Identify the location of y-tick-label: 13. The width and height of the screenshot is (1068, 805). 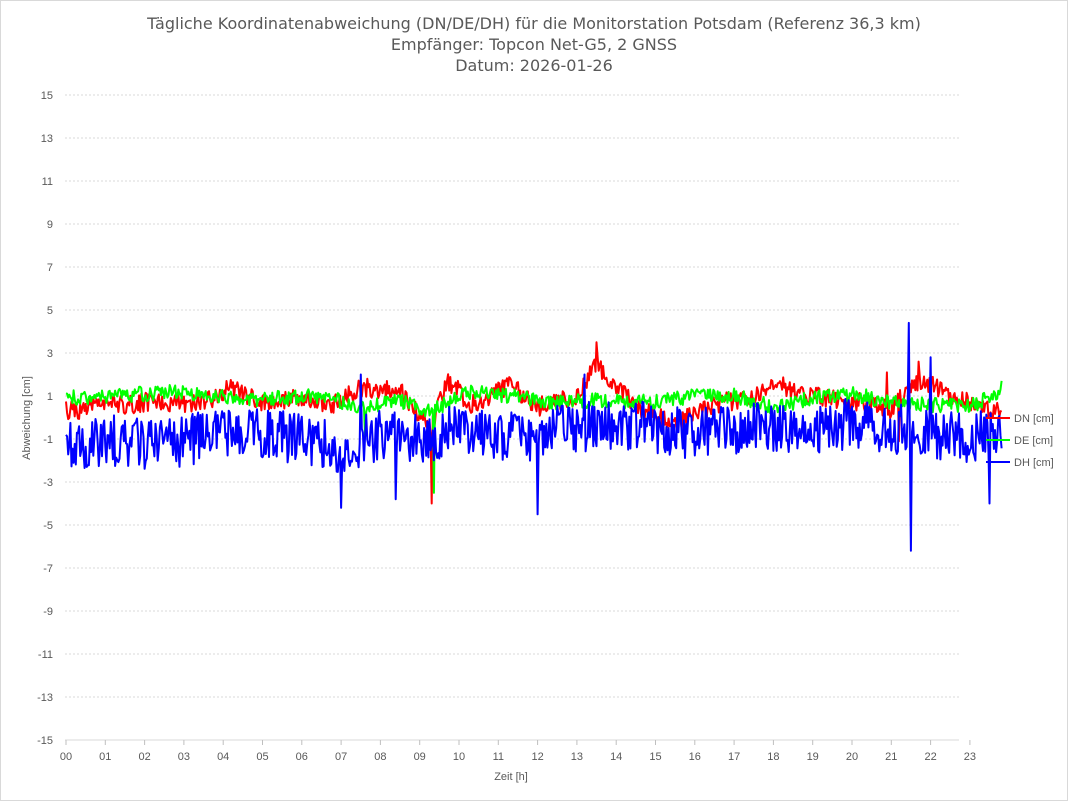
(47, 139).